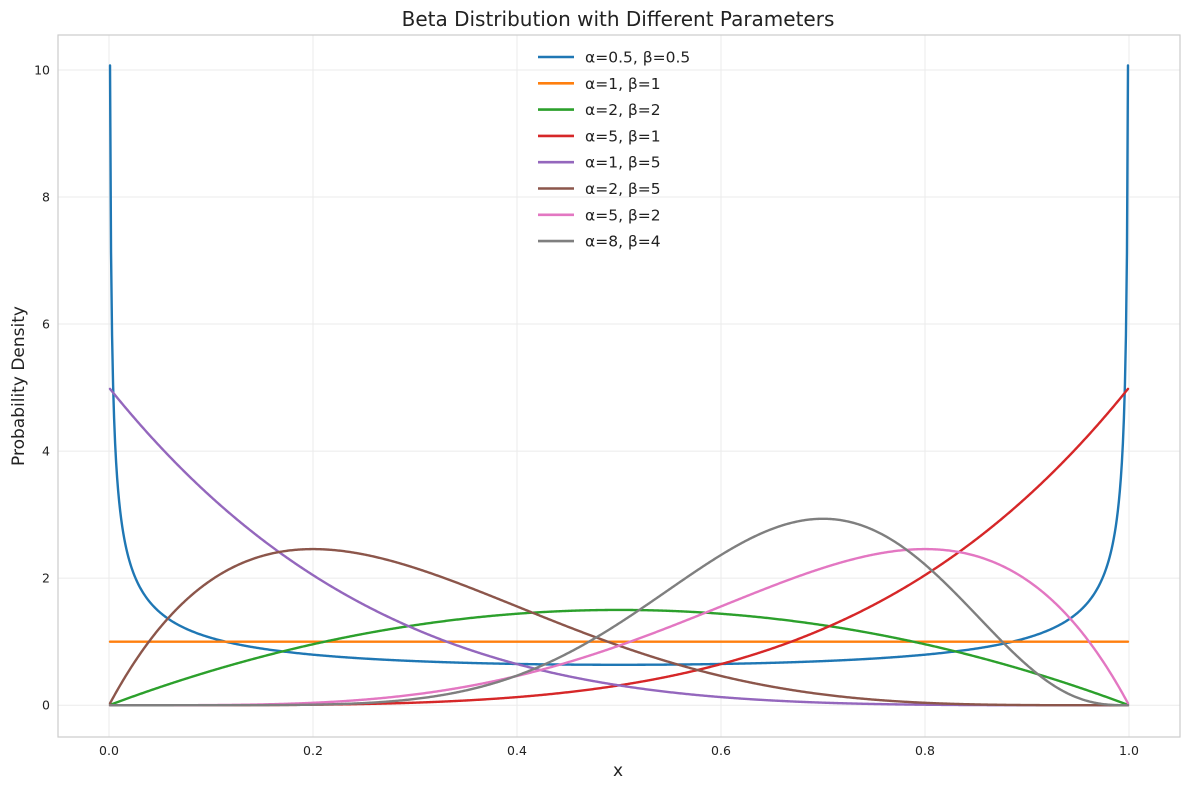  What do you see at coordinates (42, 387) in the screenshot?
I see `y-tick-labels: 0 2 4 6 8 10` at bounding box center [42, 387].